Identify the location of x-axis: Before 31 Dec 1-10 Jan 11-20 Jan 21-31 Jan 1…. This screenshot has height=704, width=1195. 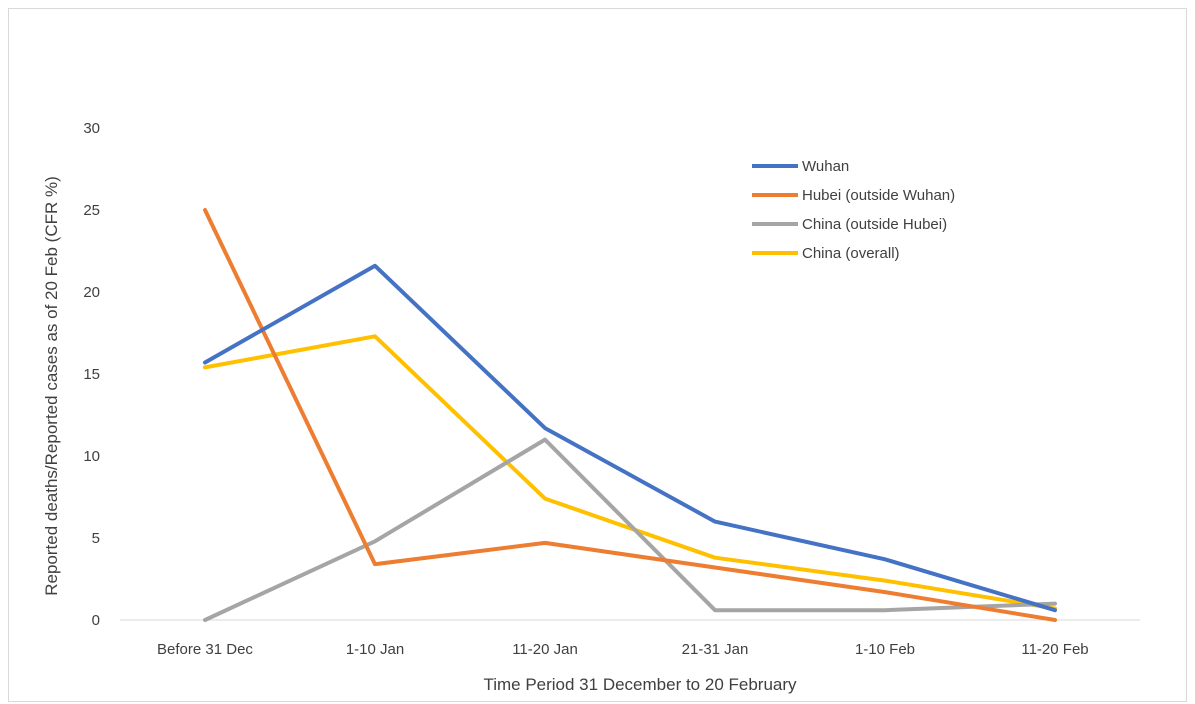
(630, 638).